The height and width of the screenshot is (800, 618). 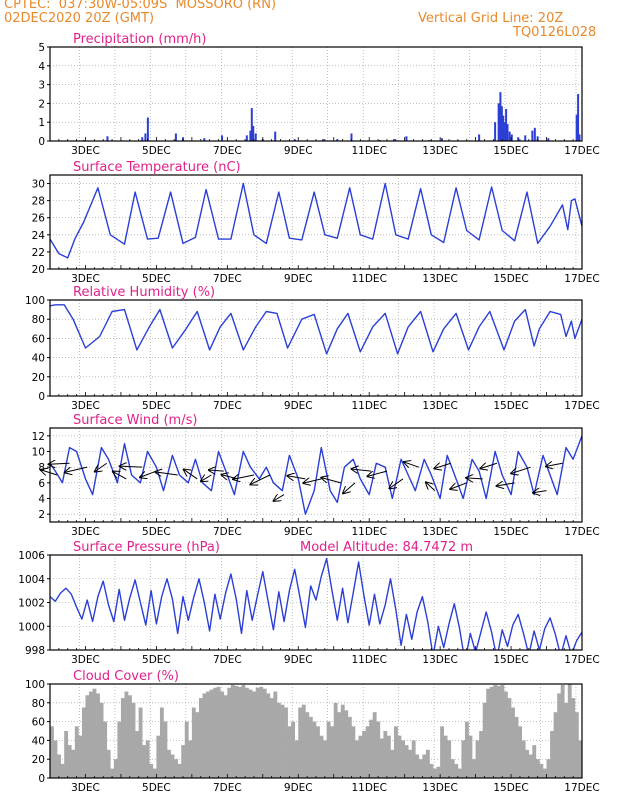 What do you see at coordinates (368, 406) in the screenshot?
I see `humidity-xtick-label: 11DEC` at bounding box center [368, 406].